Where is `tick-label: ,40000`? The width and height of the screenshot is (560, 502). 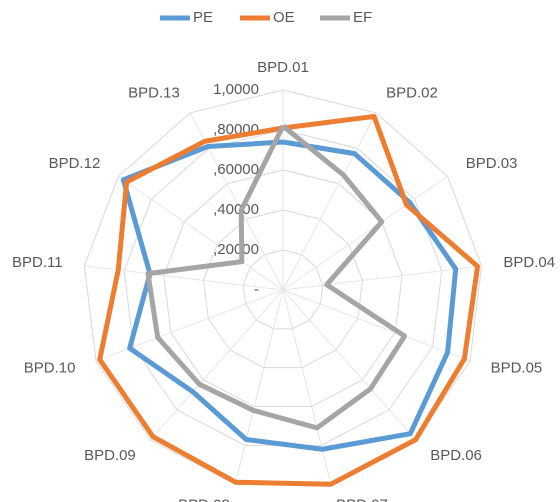 tick-label: ,40000 is located at coordinates (236, 209).